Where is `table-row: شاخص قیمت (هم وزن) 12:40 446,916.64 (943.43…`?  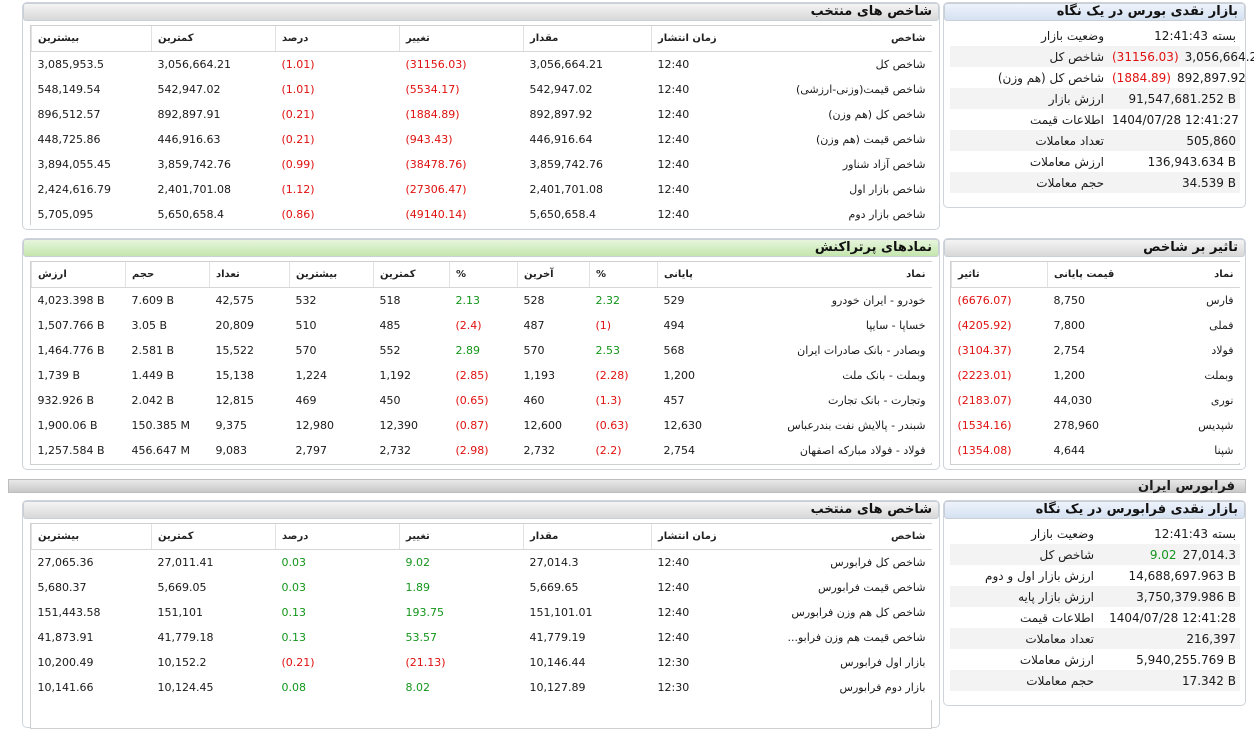
table-row: شاخص قیمت (هم وزن) 12:40 446,916.64 (943.43… is located at coordinates (482, 139).